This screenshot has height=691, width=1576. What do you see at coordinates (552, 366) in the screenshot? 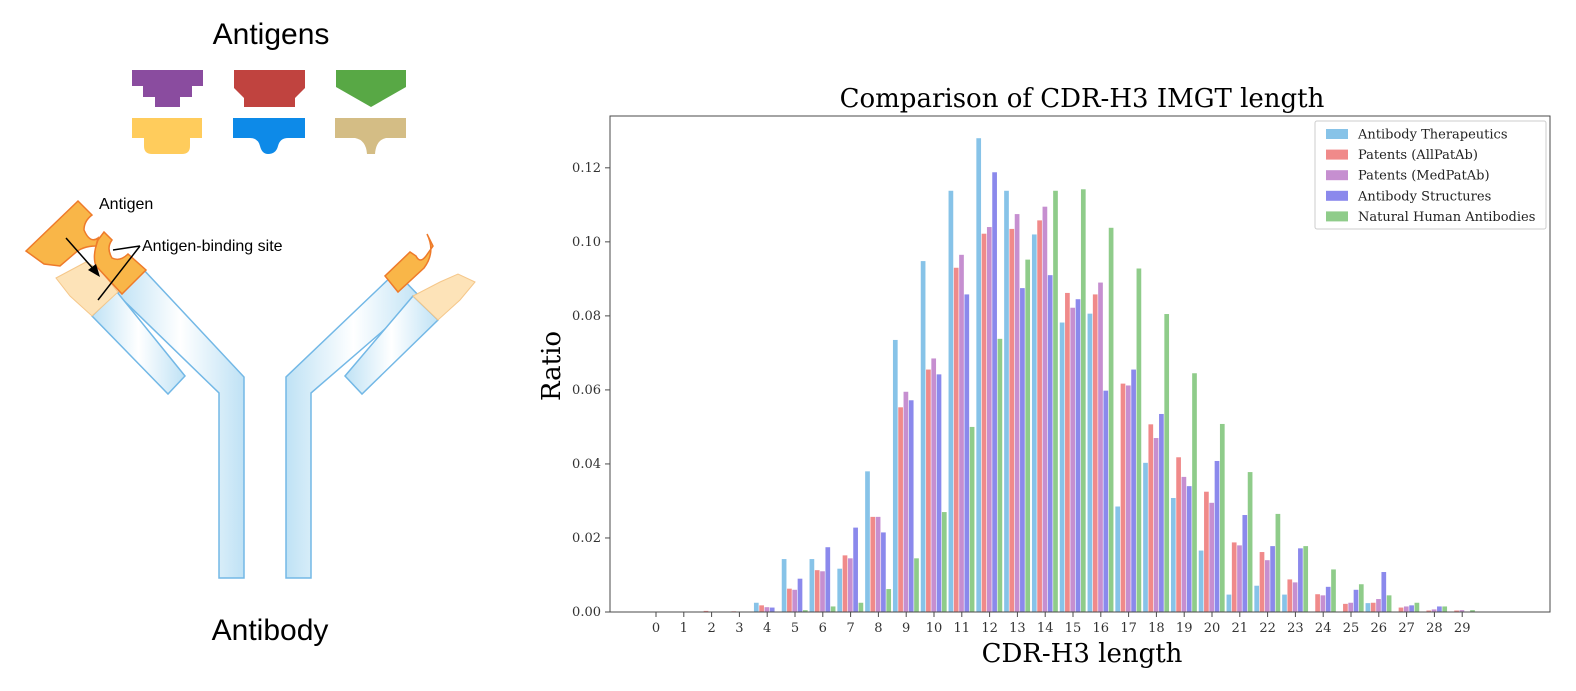
I see `y-axis-label: Ratio` at bounding box center [552, 366].